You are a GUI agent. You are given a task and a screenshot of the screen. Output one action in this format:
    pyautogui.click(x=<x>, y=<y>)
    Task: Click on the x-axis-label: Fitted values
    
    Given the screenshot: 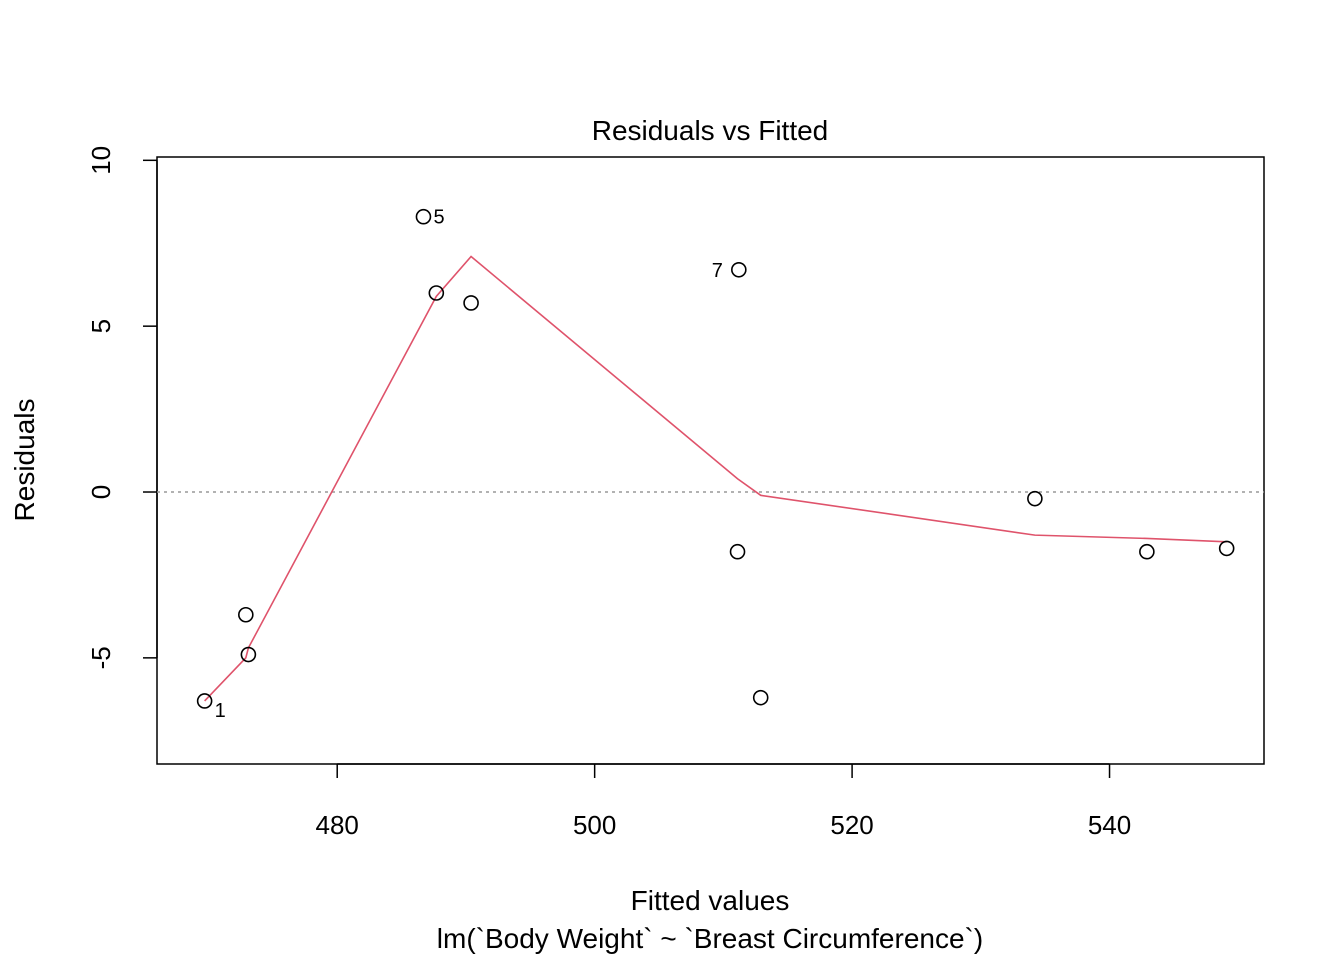 What is the action you would take?
    pyautogui.click(x=710, y=900)
    